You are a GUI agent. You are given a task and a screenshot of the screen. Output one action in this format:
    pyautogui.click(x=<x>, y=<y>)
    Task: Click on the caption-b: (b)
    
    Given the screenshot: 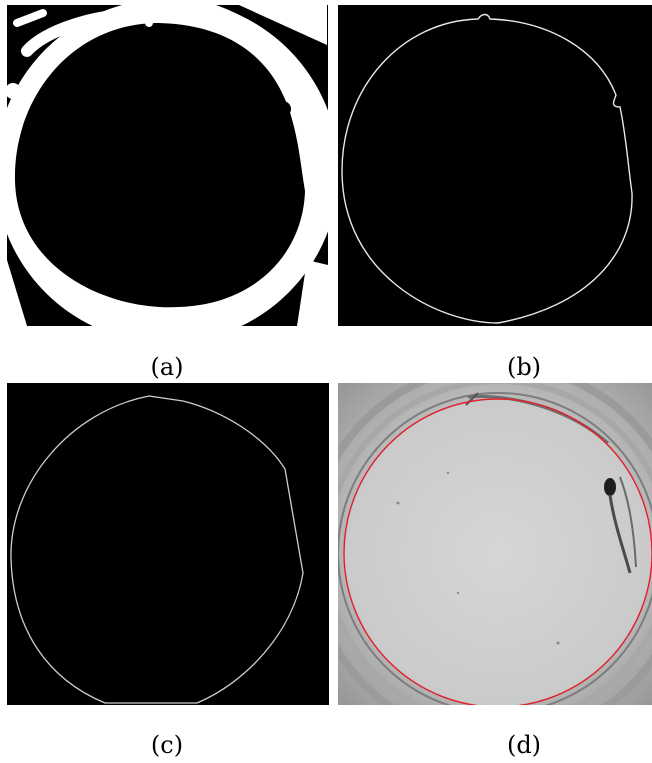 What is the action you would take?
    pyautogui.click(x=524, y=367)
    